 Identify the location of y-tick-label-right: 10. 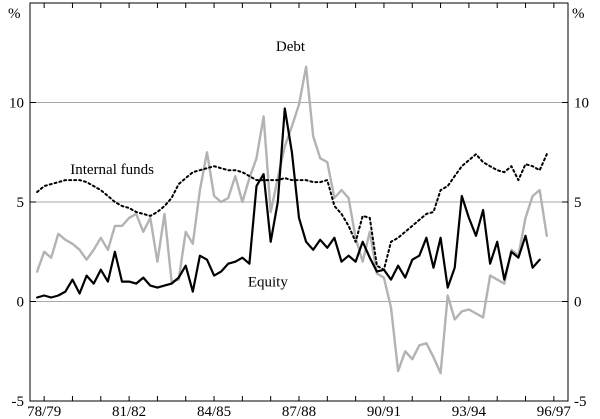
(581, 104).